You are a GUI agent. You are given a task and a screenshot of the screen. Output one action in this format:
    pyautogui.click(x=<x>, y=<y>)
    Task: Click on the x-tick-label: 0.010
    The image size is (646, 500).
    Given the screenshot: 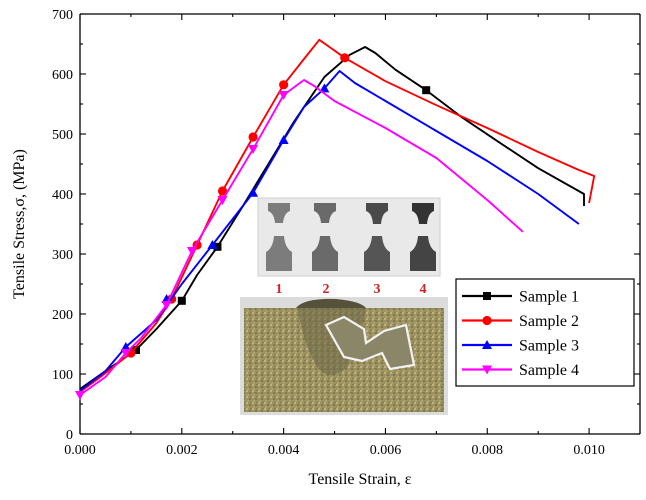 What is the action you would take?
    pyautogui.click(x=589, y=450)
    